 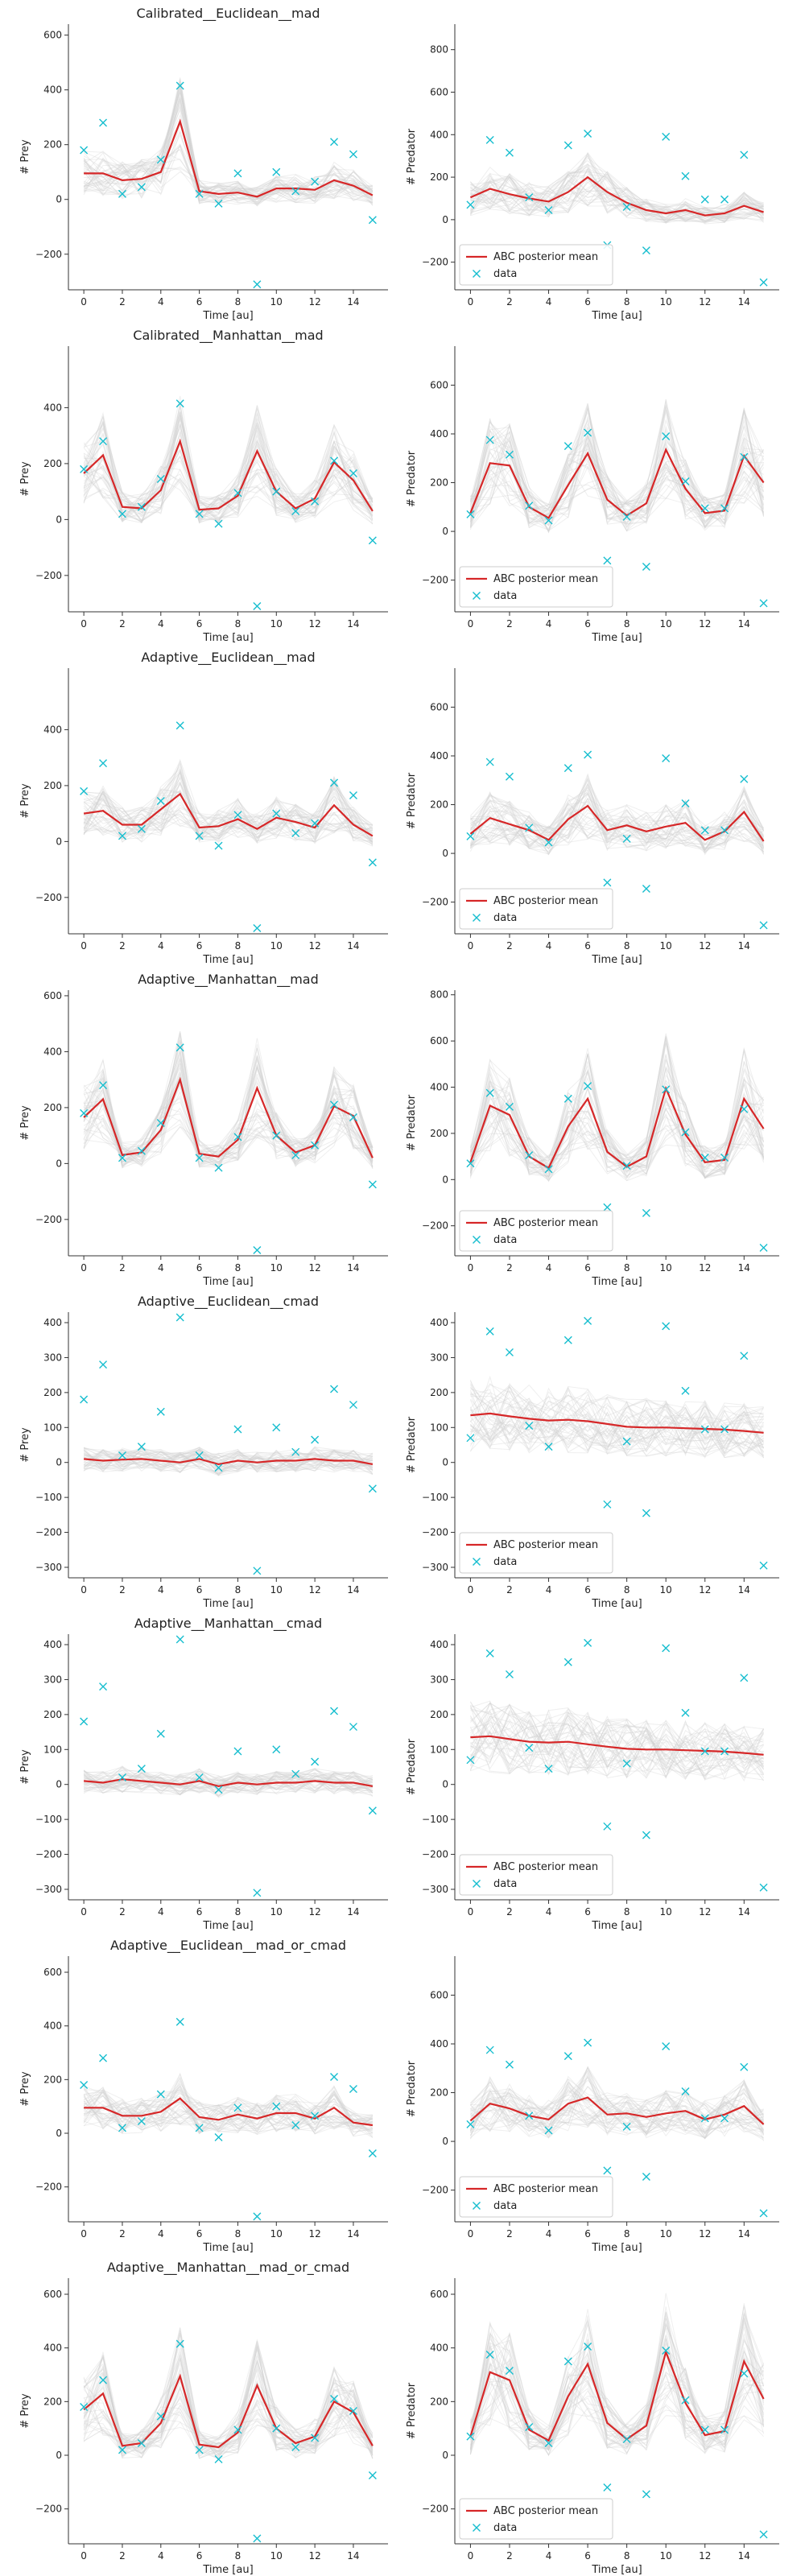 I want to click on x-tick-label: 2, so click(x=509, y=1590).